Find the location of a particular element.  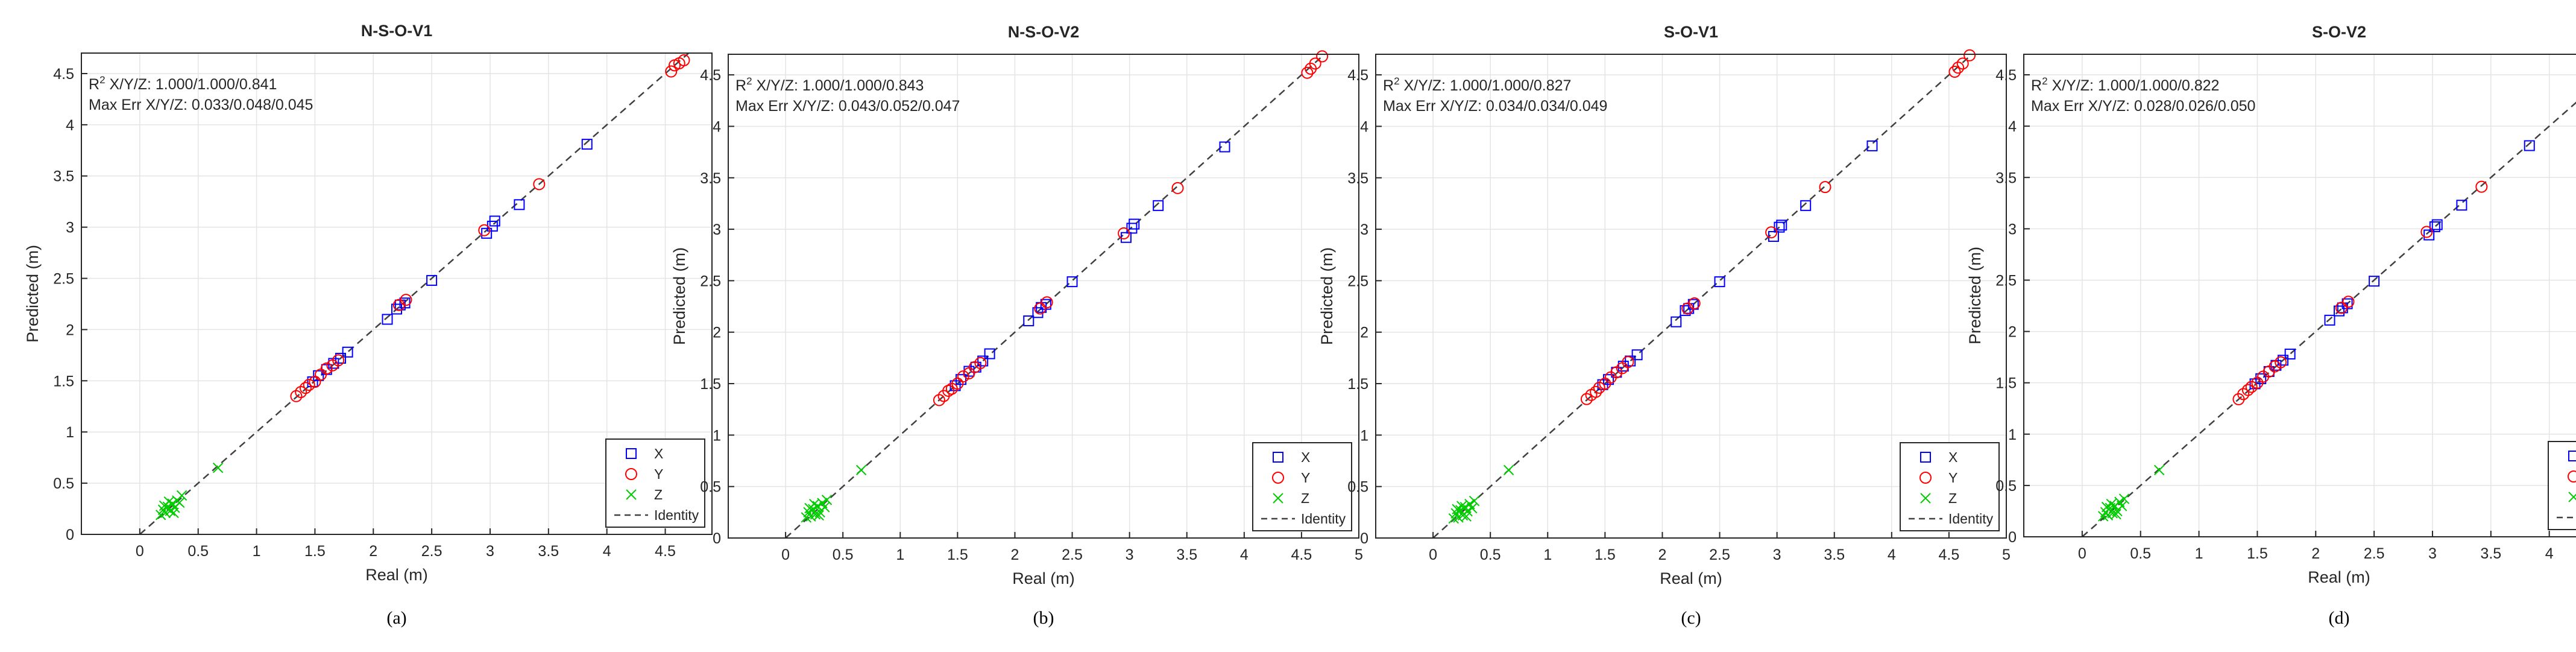

max-error-annotation: Max Err X/Y/Z: 0.028/0.026/0.050 is located at coordinates (2143, 107).